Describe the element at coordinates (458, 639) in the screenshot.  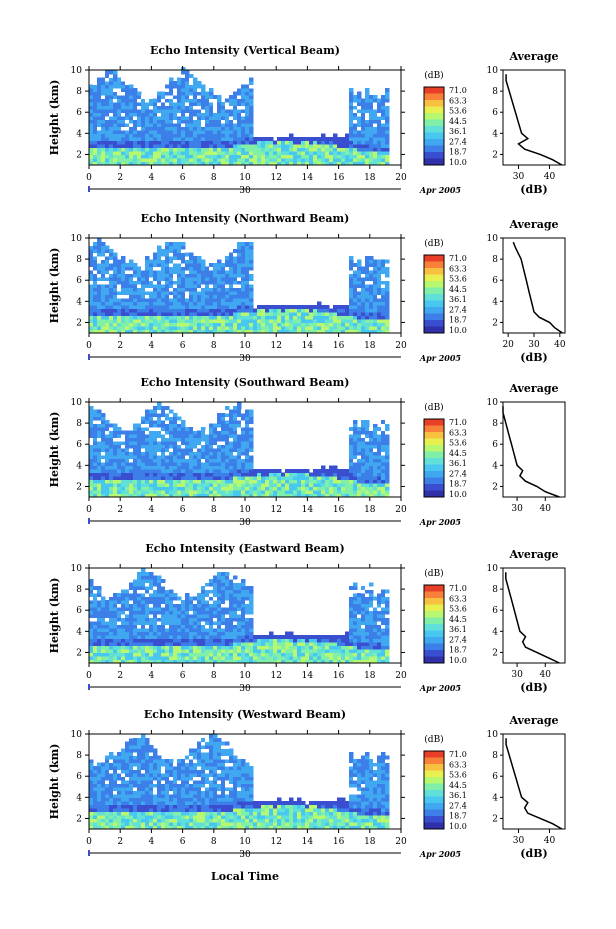
I see `colorbar-tick-label: 27.4` at that location.